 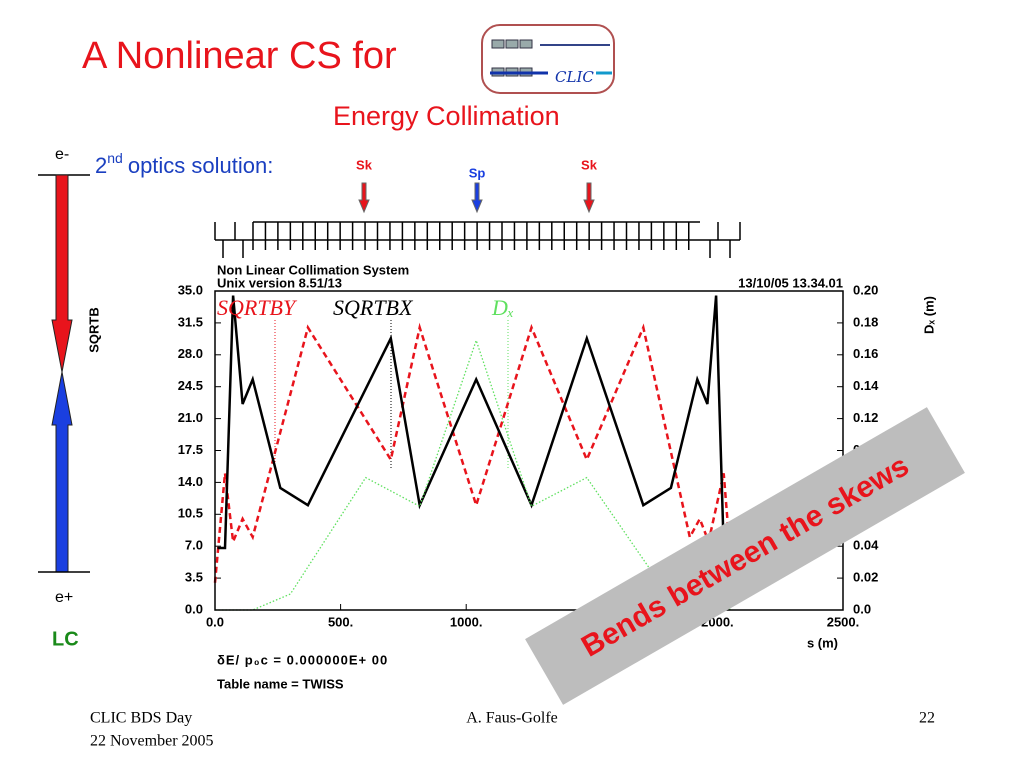 What do you see at coordinates (190, 513) in the screenshot?
I see `y-tick-label: 10.5` at bounding box center [190, 513].